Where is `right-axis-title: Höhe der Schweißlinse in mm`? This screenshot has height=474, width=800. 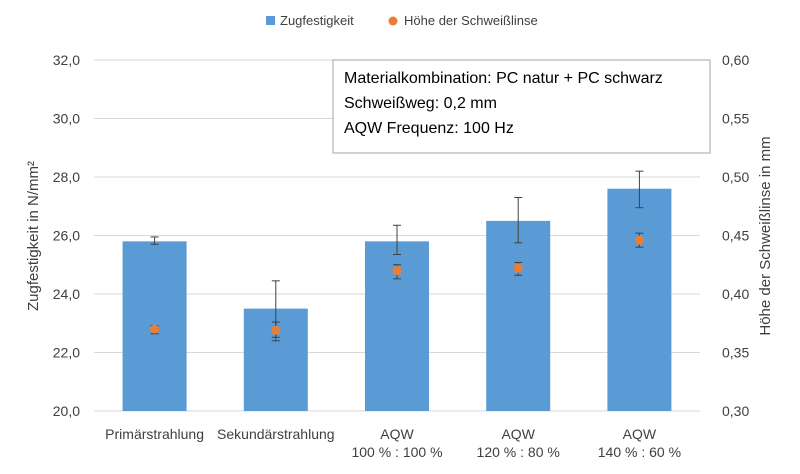 right-axis-title: Höhe der Schweißlinse in mm is located at coordinates (765, 235).